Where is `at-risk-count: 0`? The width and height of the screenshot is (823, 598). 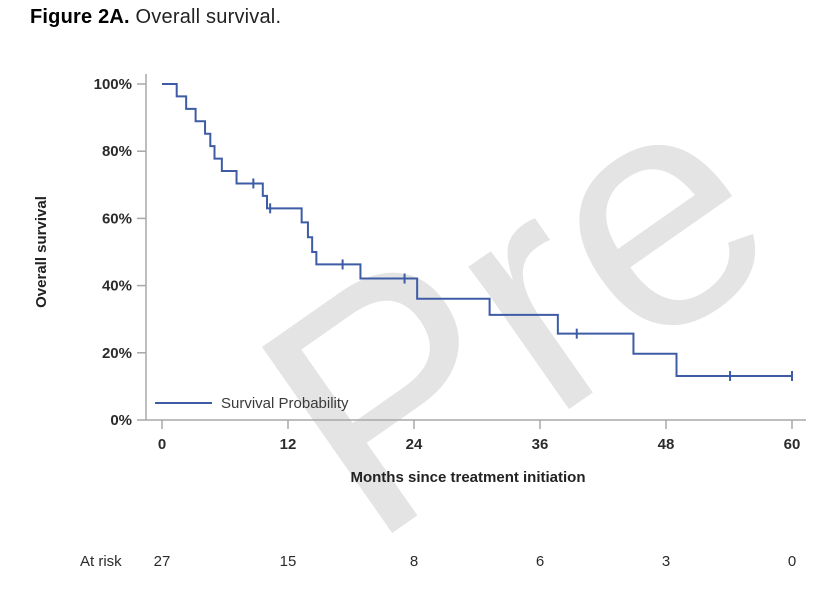 at-risk-count: 0 is located at coordinates (792, 561).